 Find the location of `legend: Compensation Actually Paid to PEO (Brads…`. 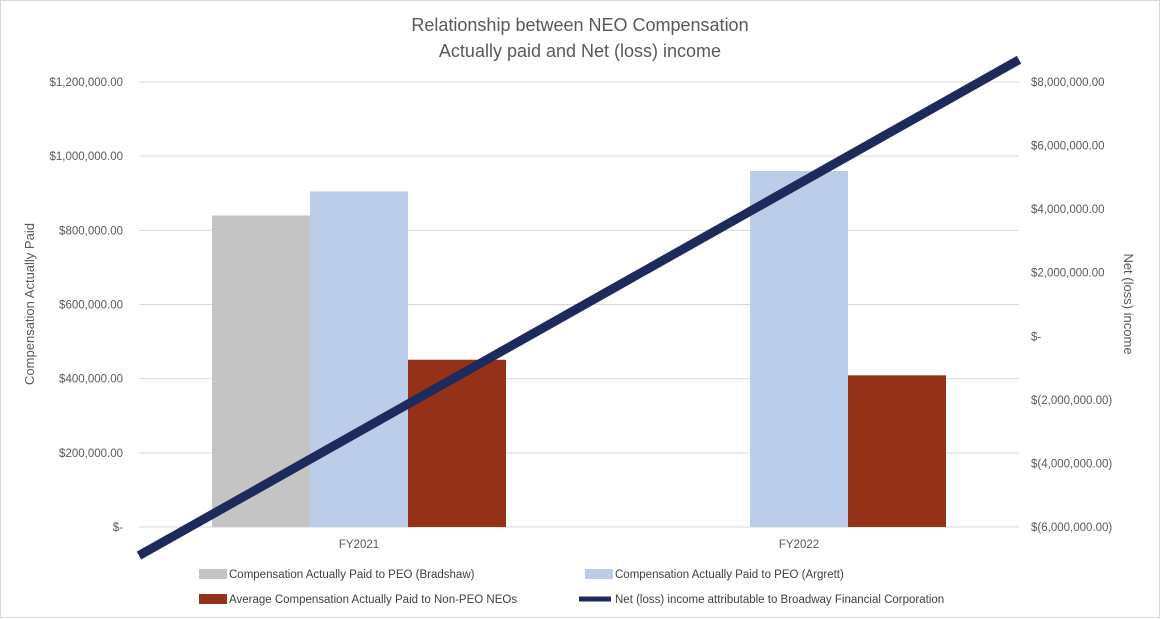

legend: Compensation Actually Paid to PEO (Brads… is located at coordinates (571, 587).